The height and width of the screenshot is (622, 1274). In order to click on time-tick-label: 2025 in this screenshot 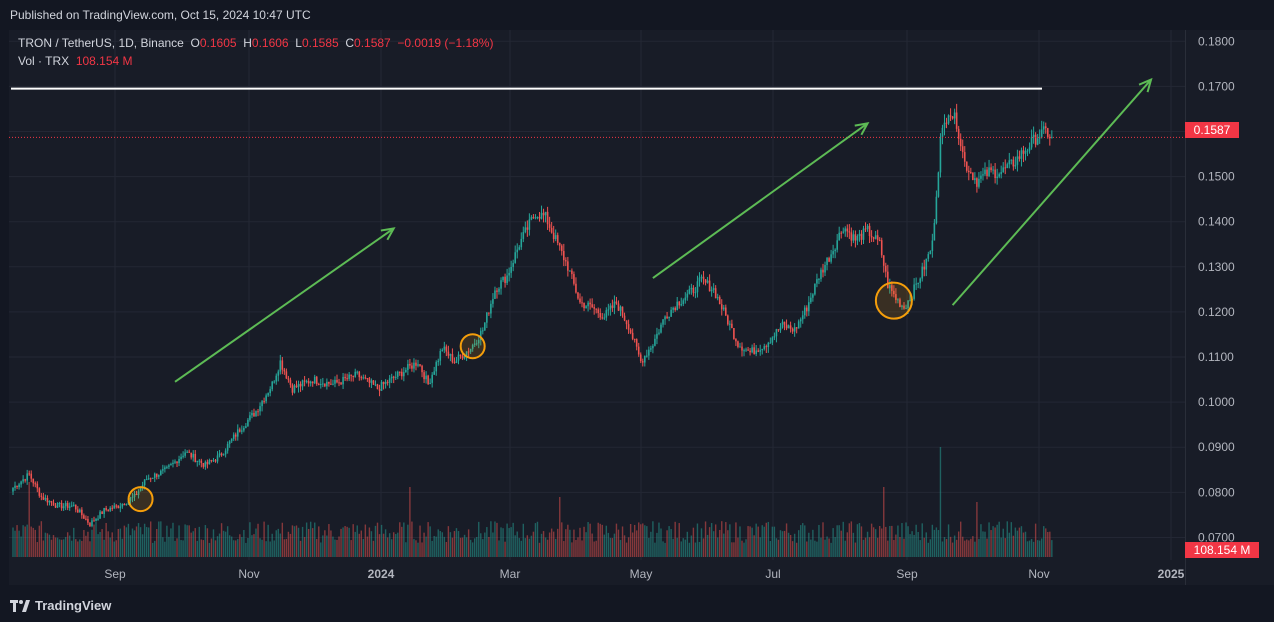, I will do `click(1171, 574)`.